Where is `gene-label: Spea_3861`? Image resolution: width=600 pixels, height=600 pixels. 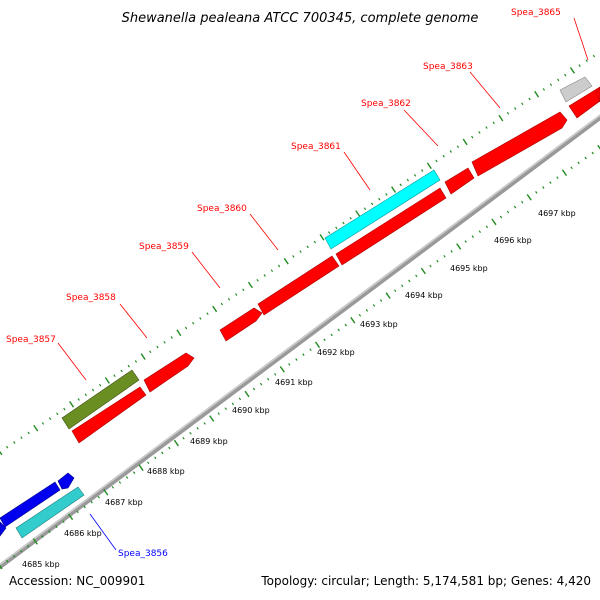 gene-label: Spea_3861 is located at coordinates (316, 147).